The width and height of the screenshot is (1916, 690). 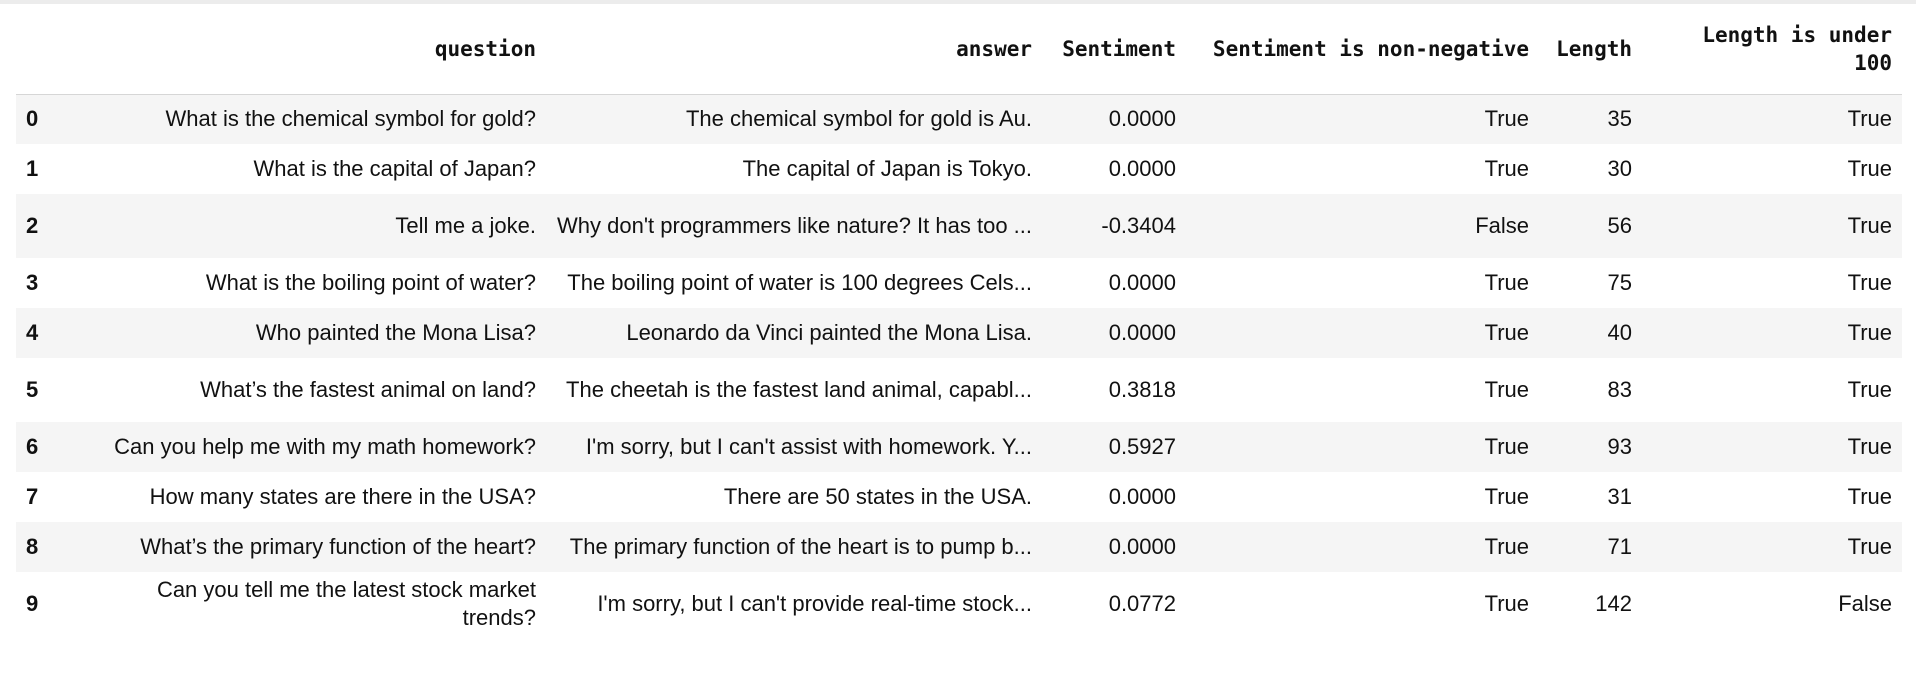 What do you see at coordinates (312, 49) in the screenshot?
I see `column-header-question: question` at bounding box center [312, 49].